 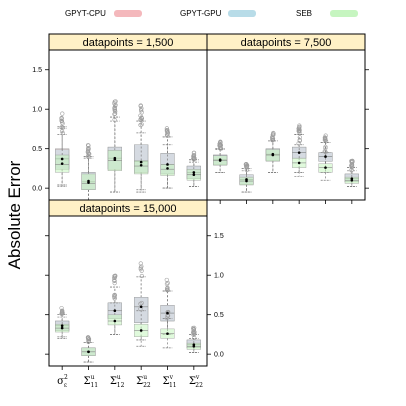 I want to click on legend-label: GPYT-GPU, so click(x=201, y=13).